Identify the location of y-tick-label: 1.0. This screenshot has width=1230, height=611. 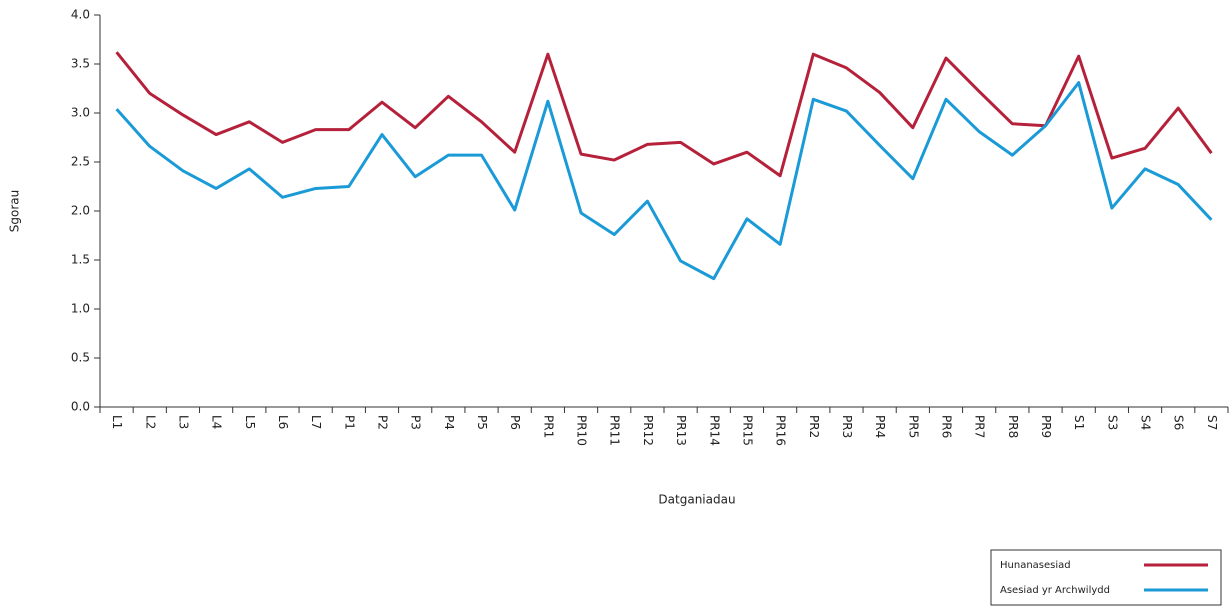
(80, 309).